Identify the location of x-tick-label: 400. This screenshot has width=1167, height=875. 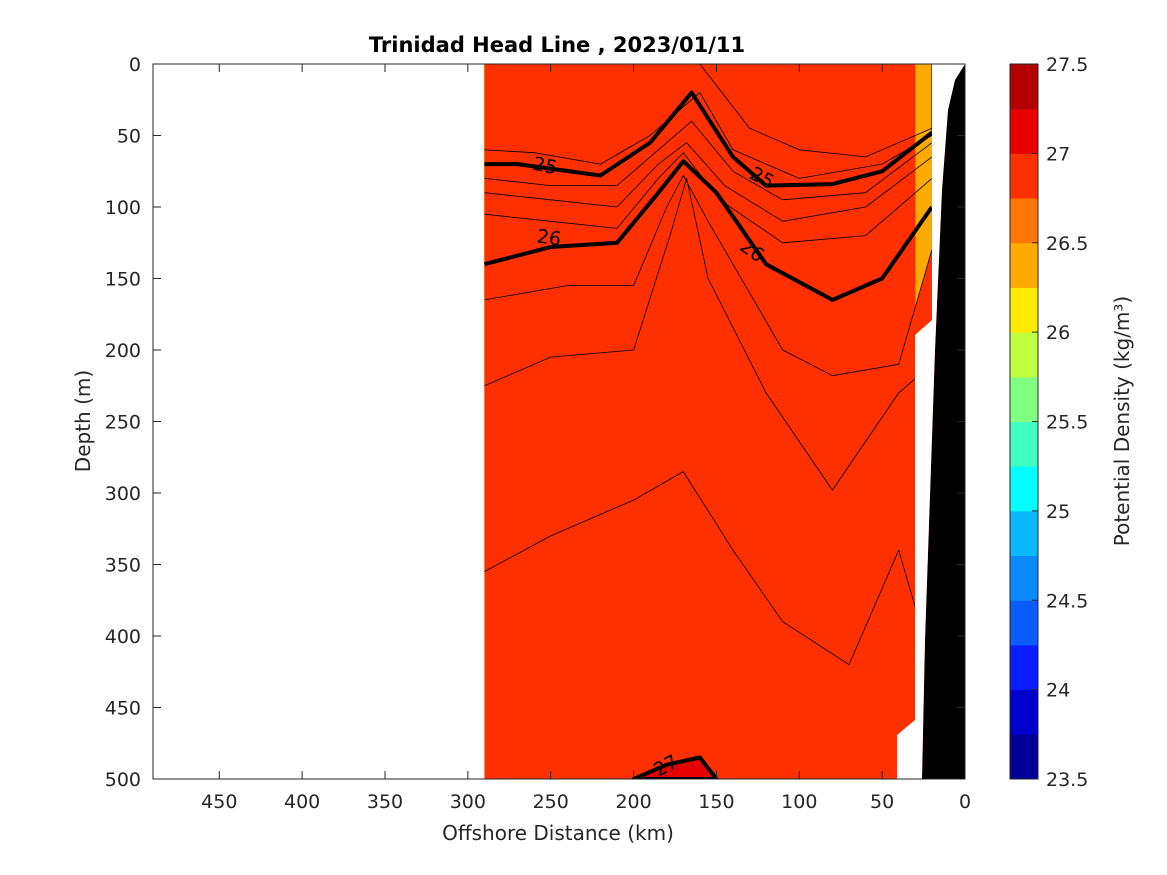
(302, 802).